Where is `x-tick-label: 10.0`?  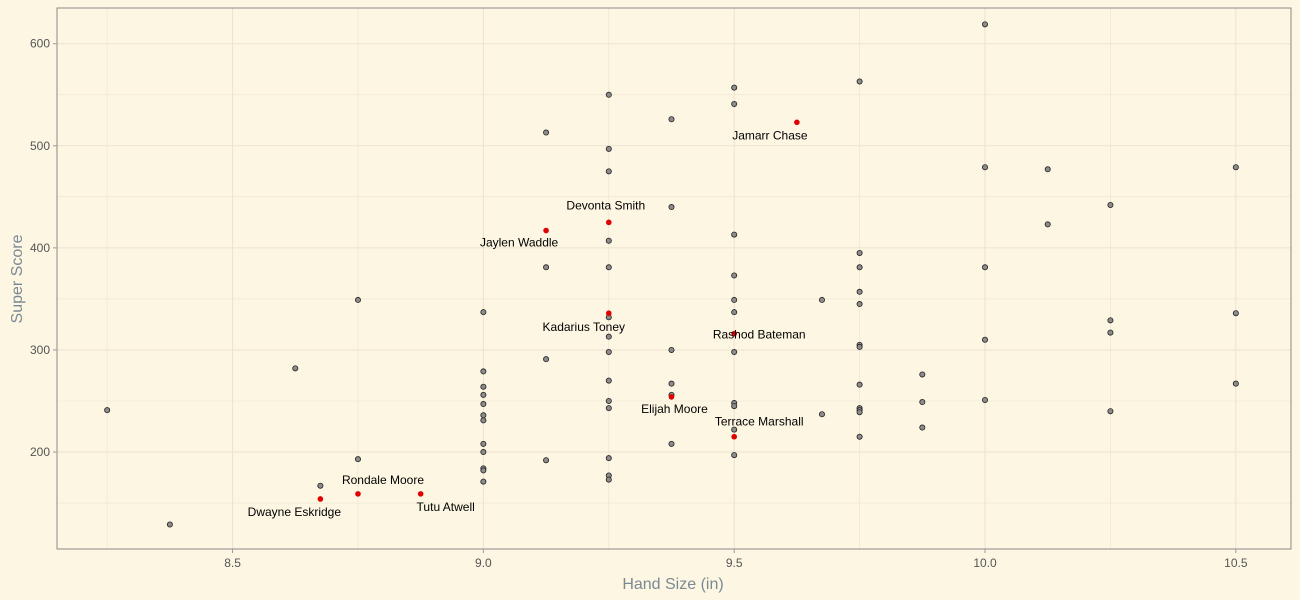
x-tick-label: 10.0 is located at coordinates (985, 563).